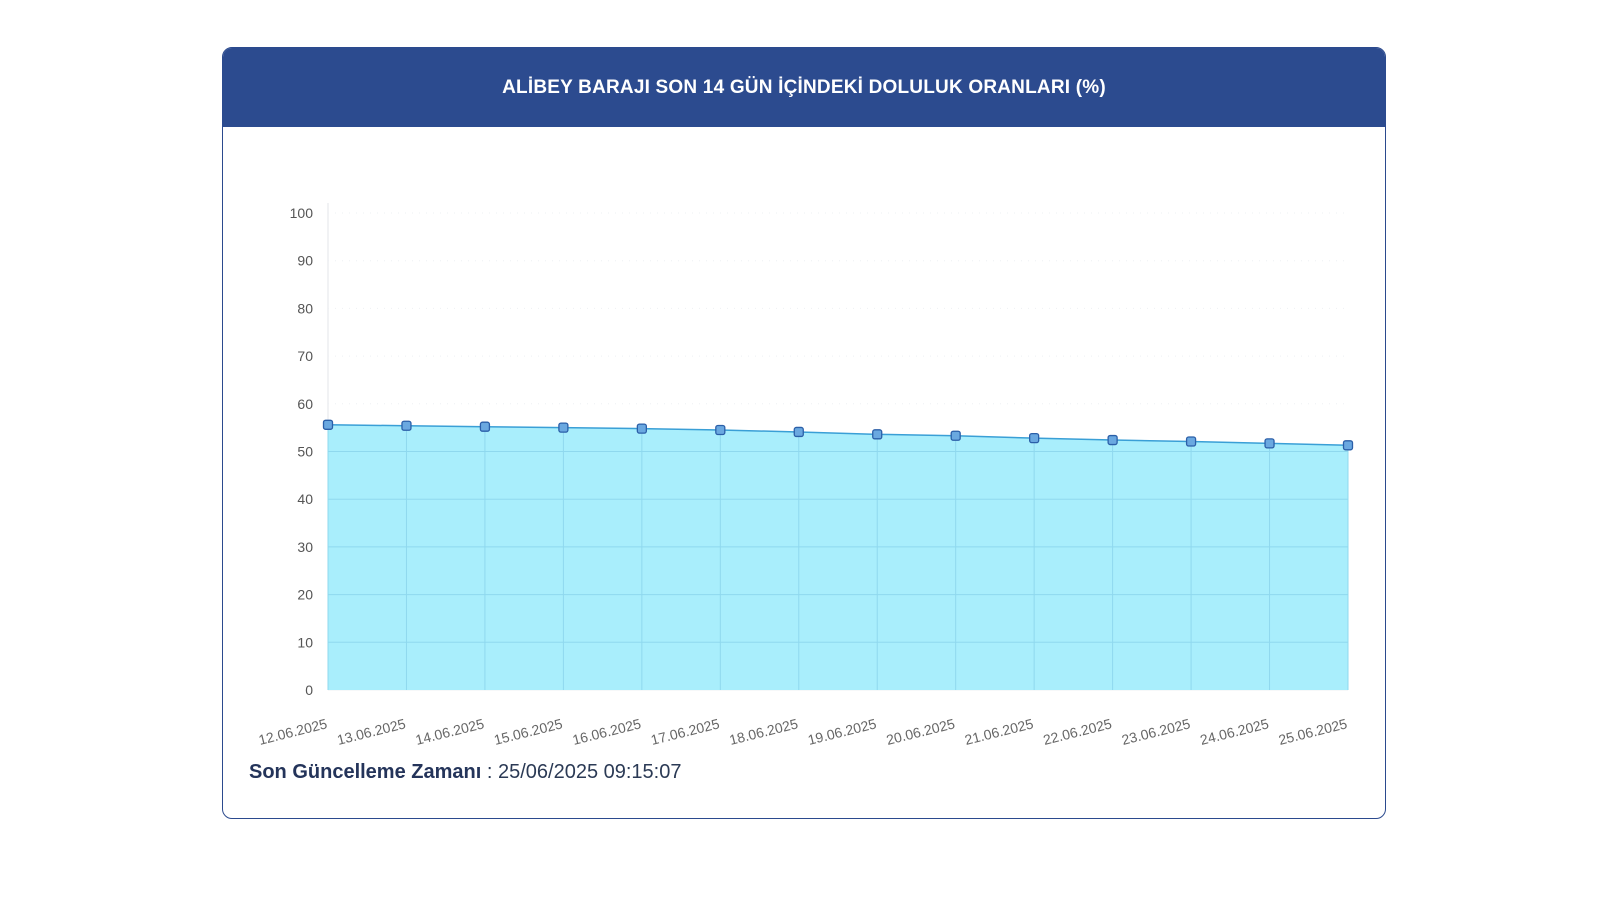  What do you see at coordinates (607, 731) in the screenshot?
I see `x-tick-label: 16.06.2025` at bounding box center [607, 731].